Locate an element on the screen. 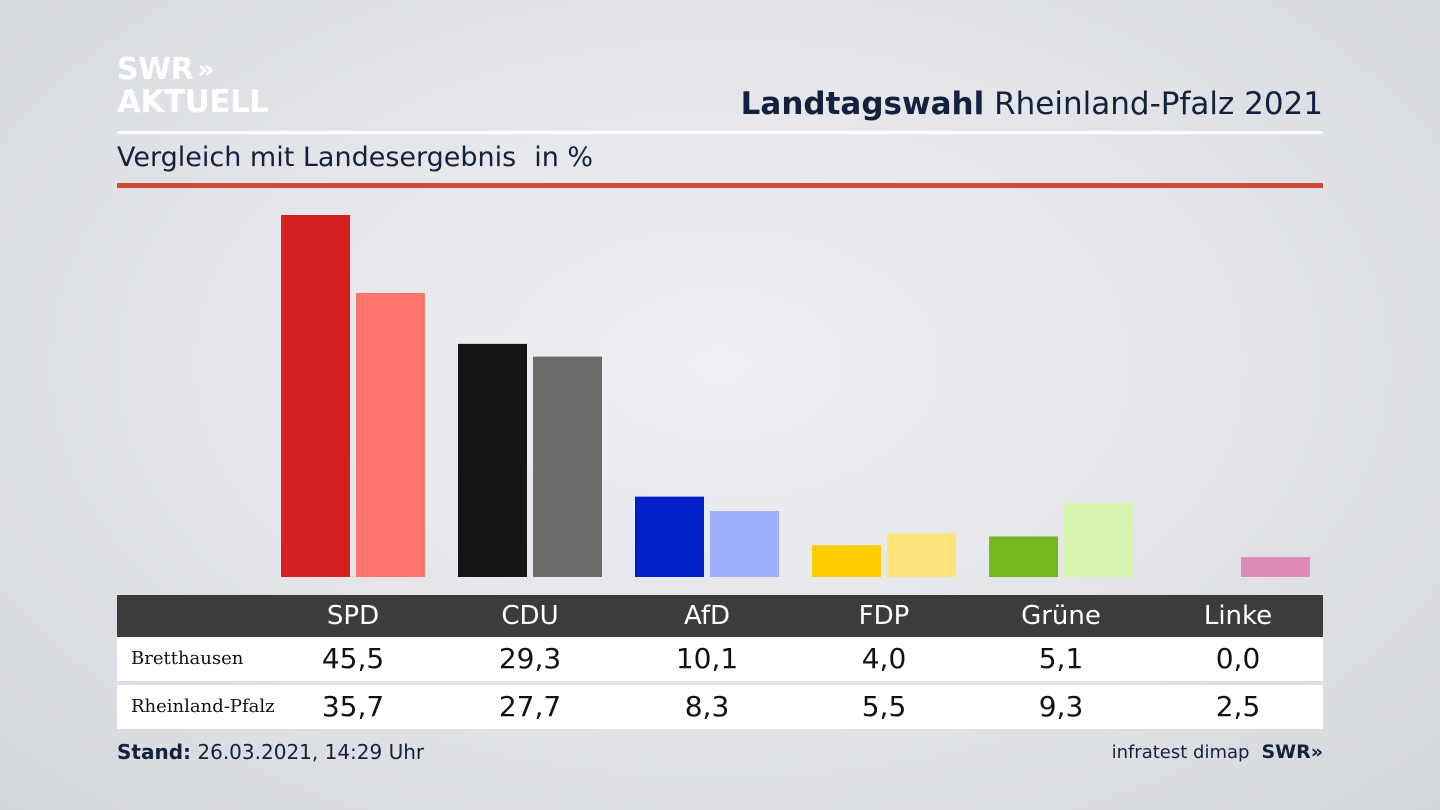  row-label: Rheinland-Pfalz is located at coordinates (203, 706).